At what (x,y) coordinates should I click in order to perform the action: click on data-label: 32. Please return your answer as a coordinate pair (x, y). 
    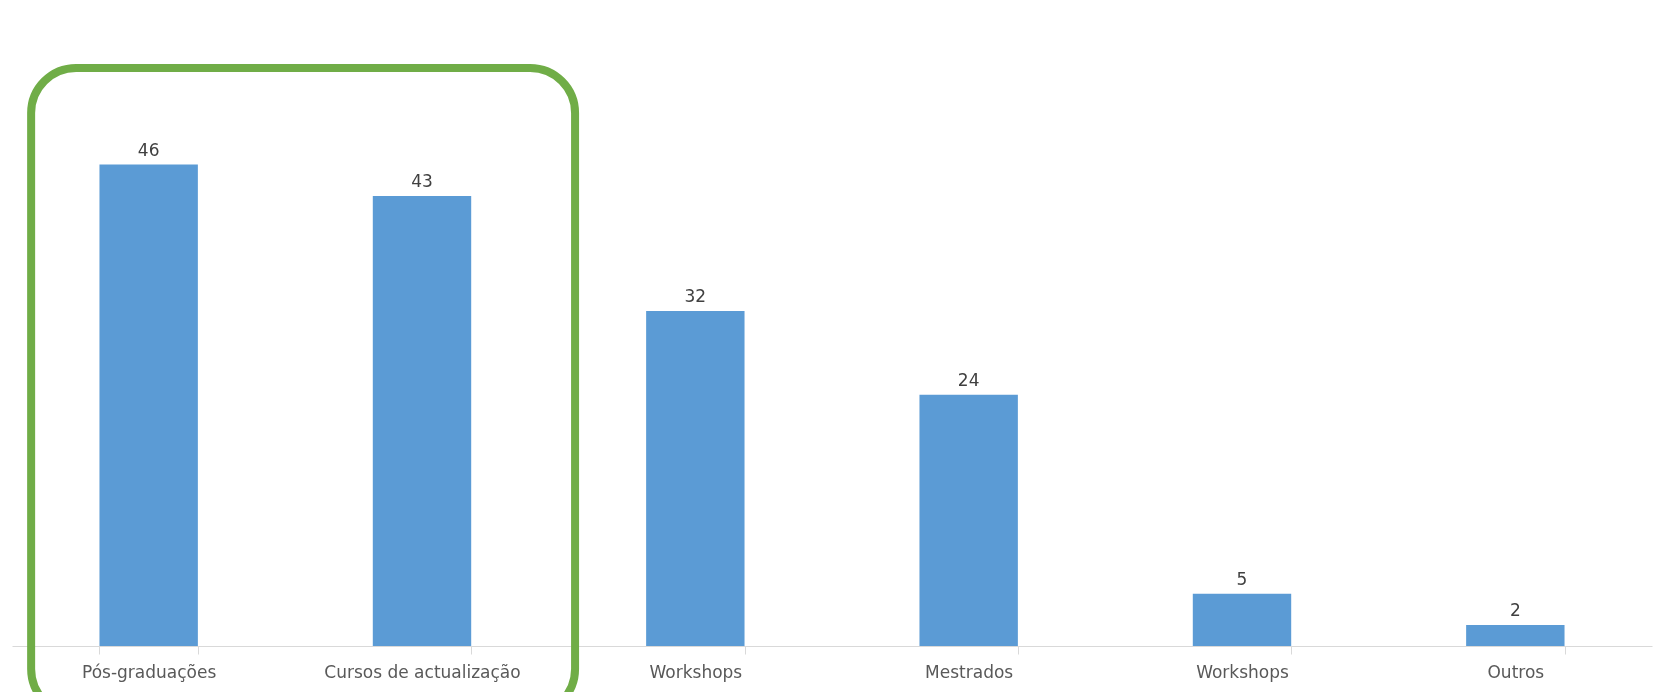
    Looking at the image, I should click on (695, 296).